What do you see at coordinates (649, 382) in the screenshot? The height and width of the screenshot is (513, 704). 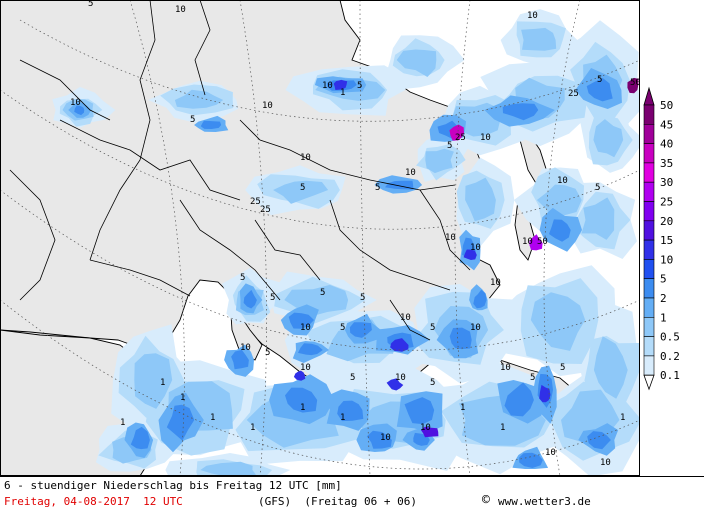 I see `legend-arrow-bottom` at bounding box center [649, 382].